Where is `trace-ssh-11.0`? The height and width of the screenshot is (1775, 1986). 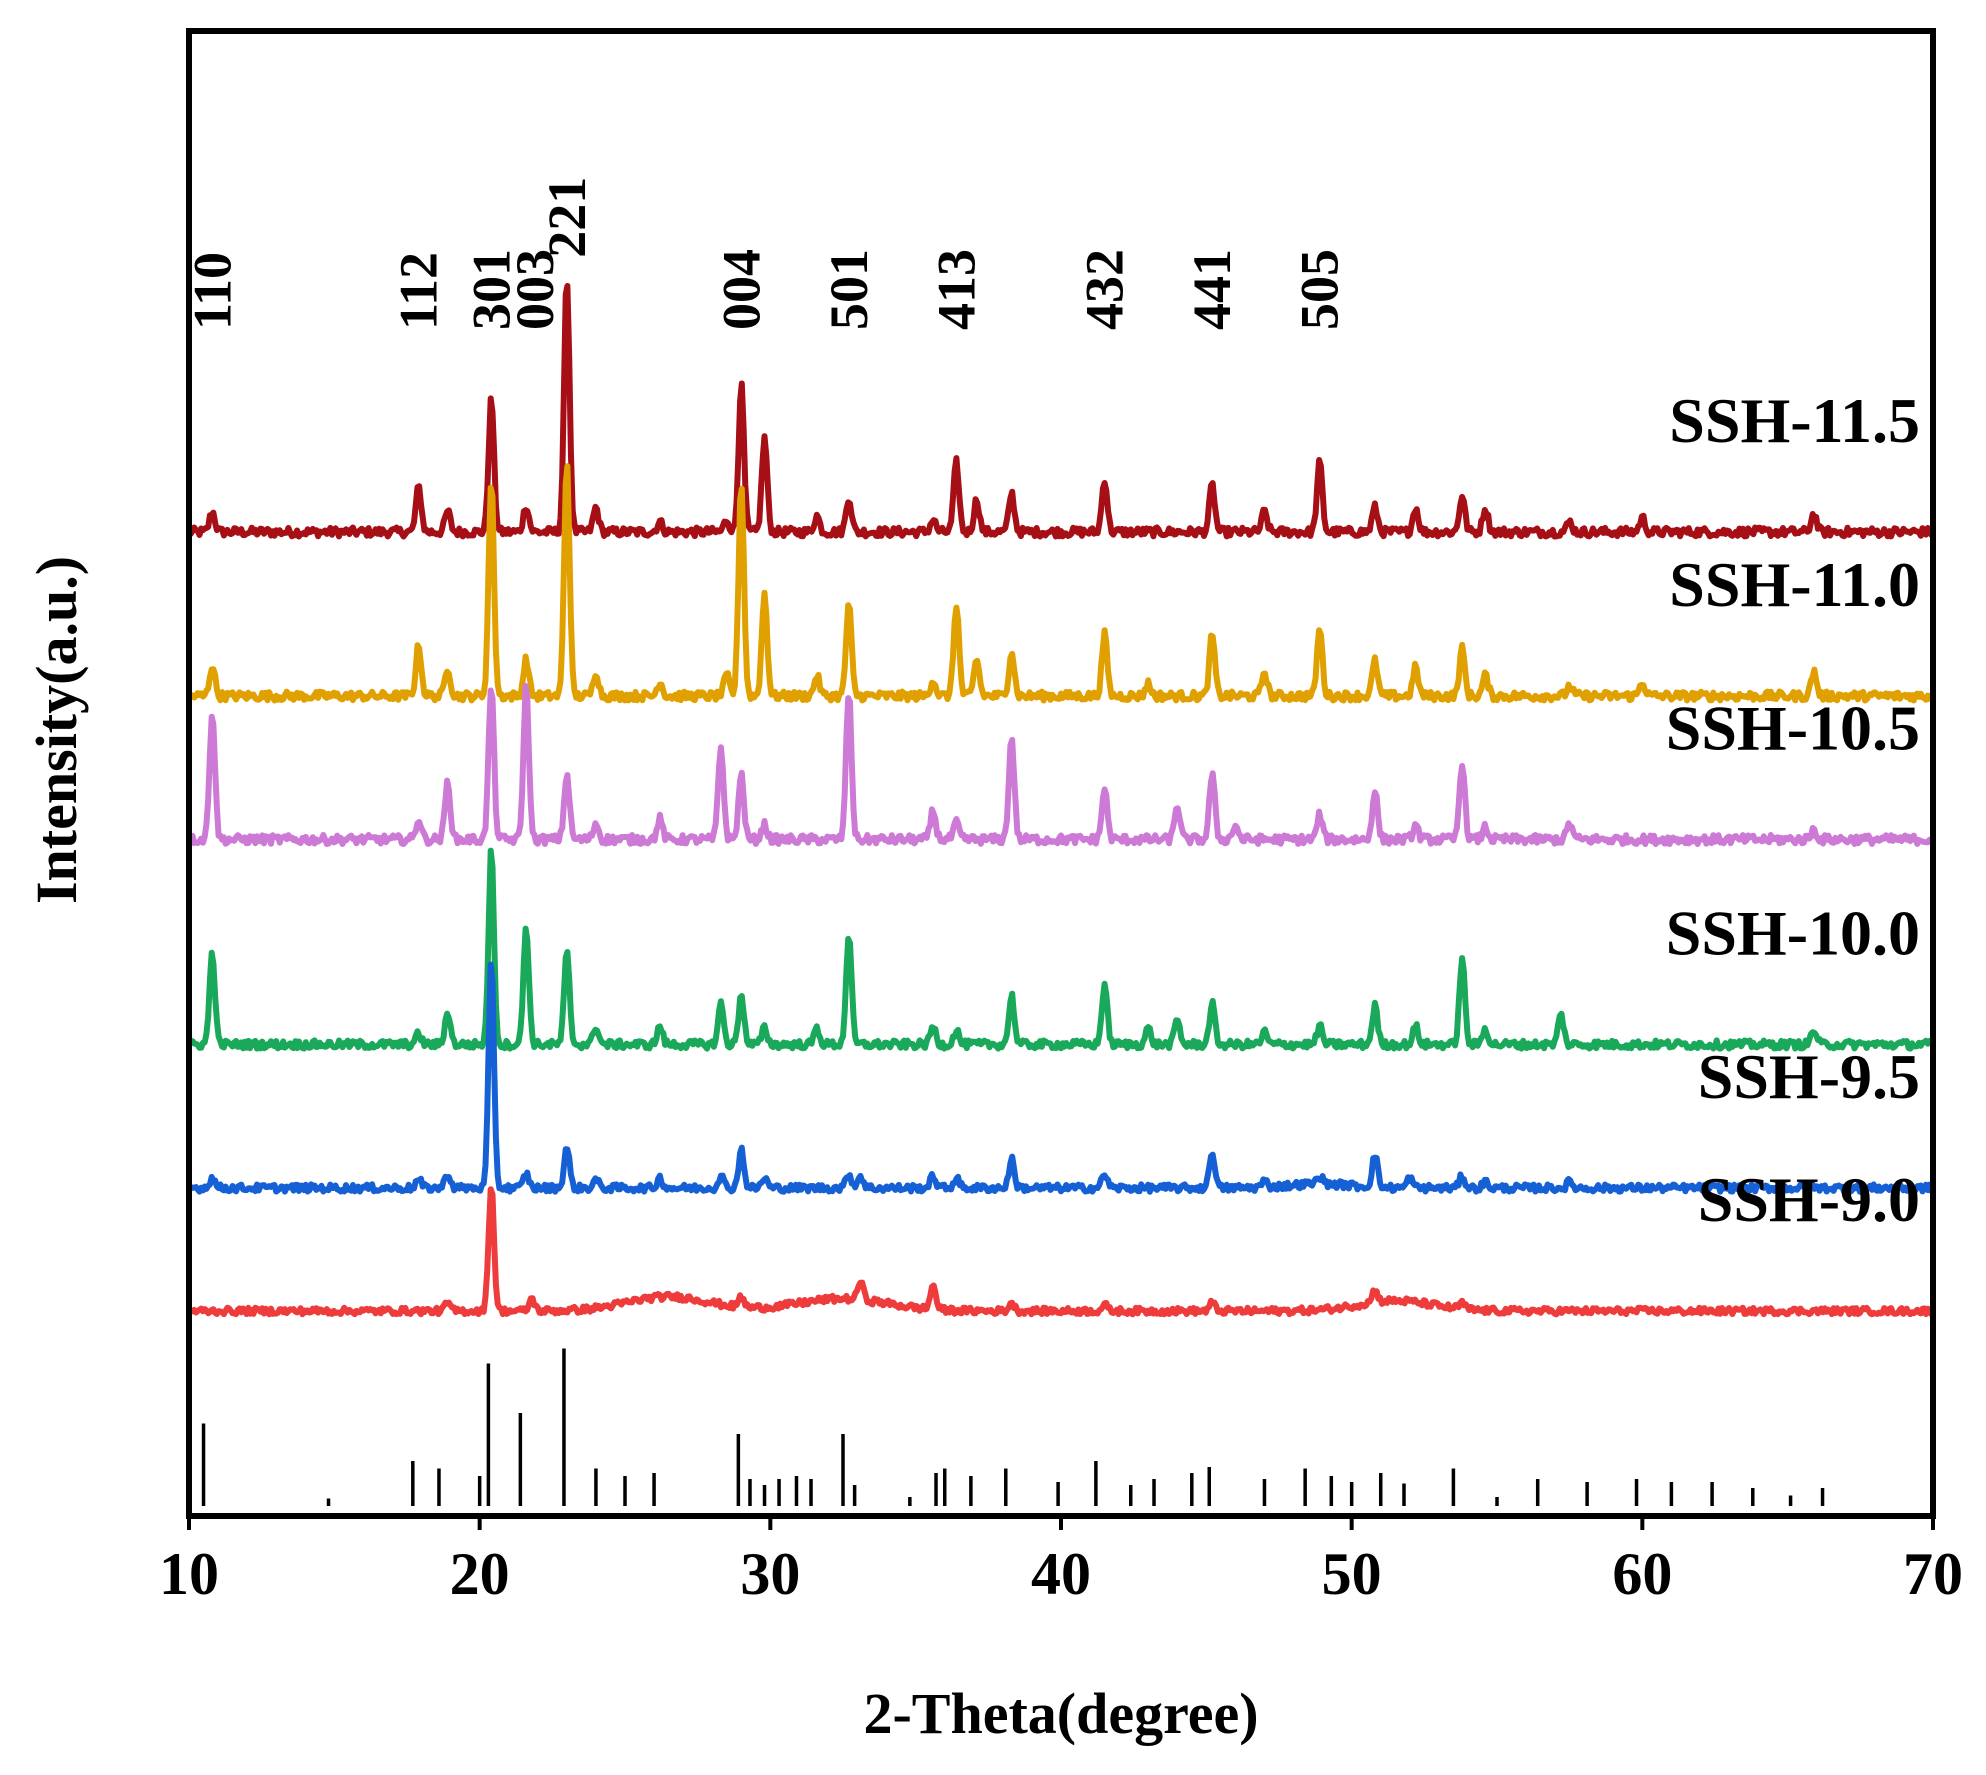
trace-ssh-11.0 is located at coordinates (1061, 583).